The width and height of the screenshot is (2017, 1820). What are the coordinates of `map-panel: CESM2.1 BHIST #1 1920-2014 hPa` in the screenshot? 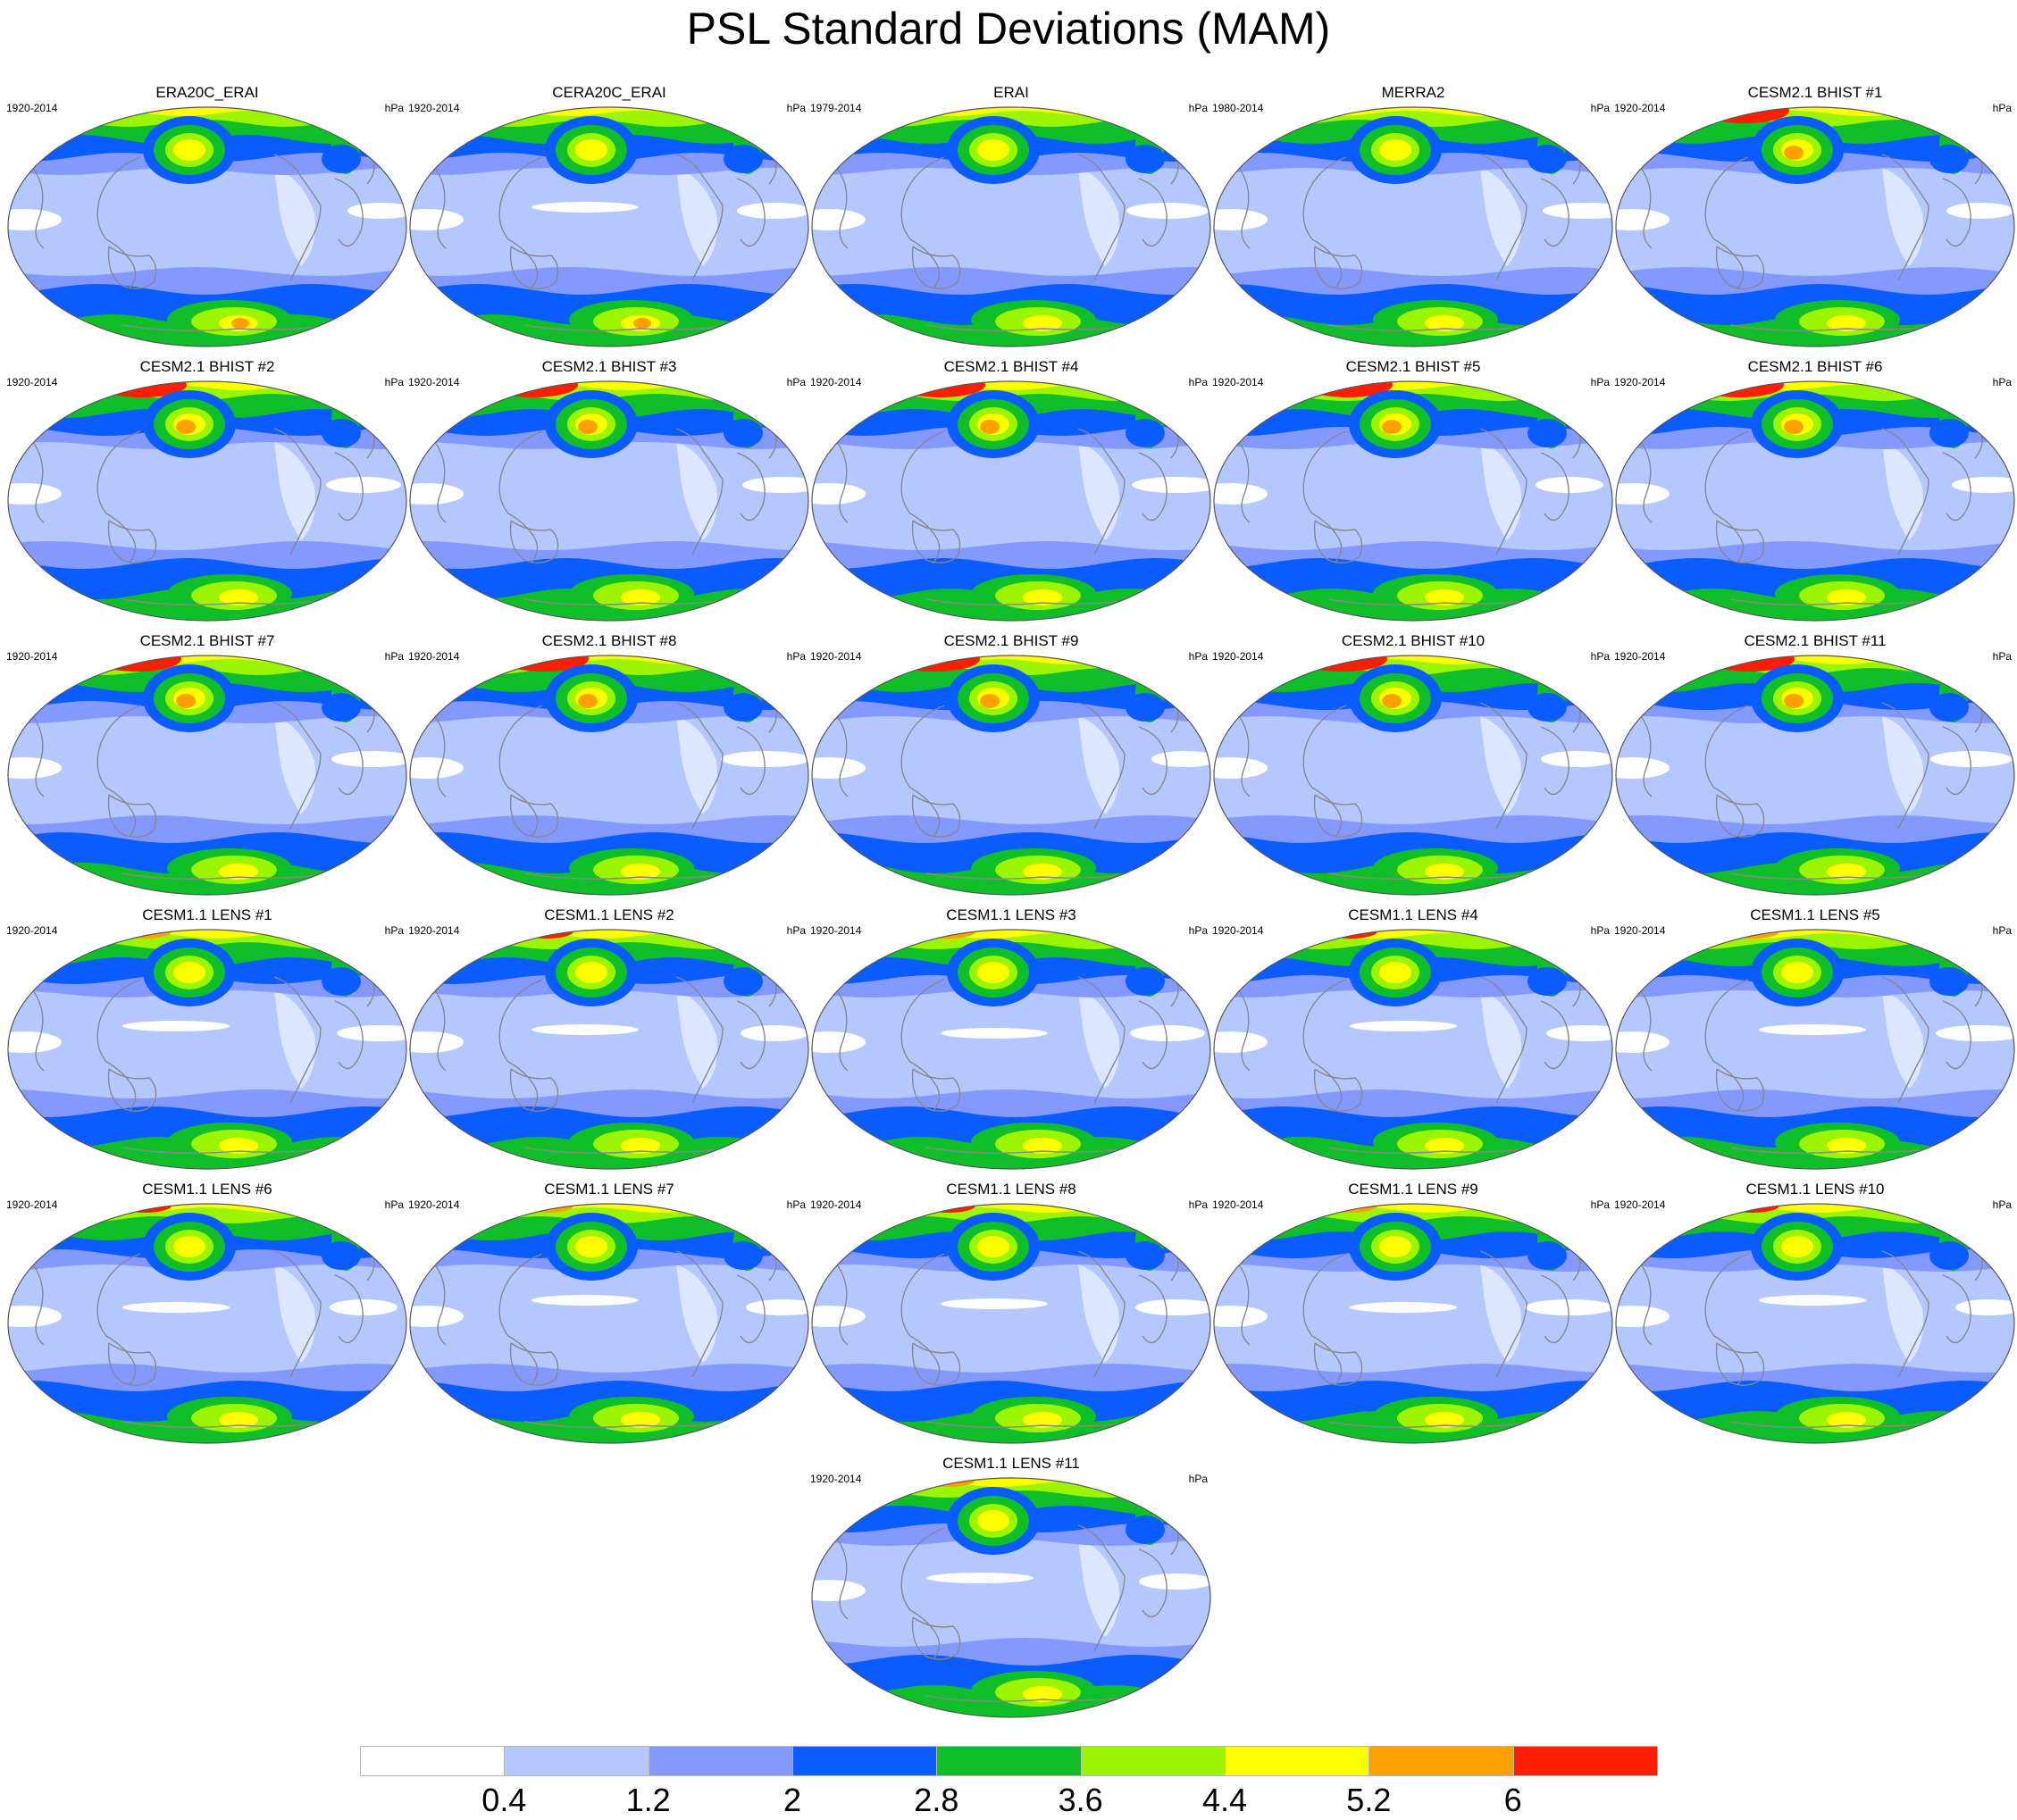 It's located at (1815, 220).